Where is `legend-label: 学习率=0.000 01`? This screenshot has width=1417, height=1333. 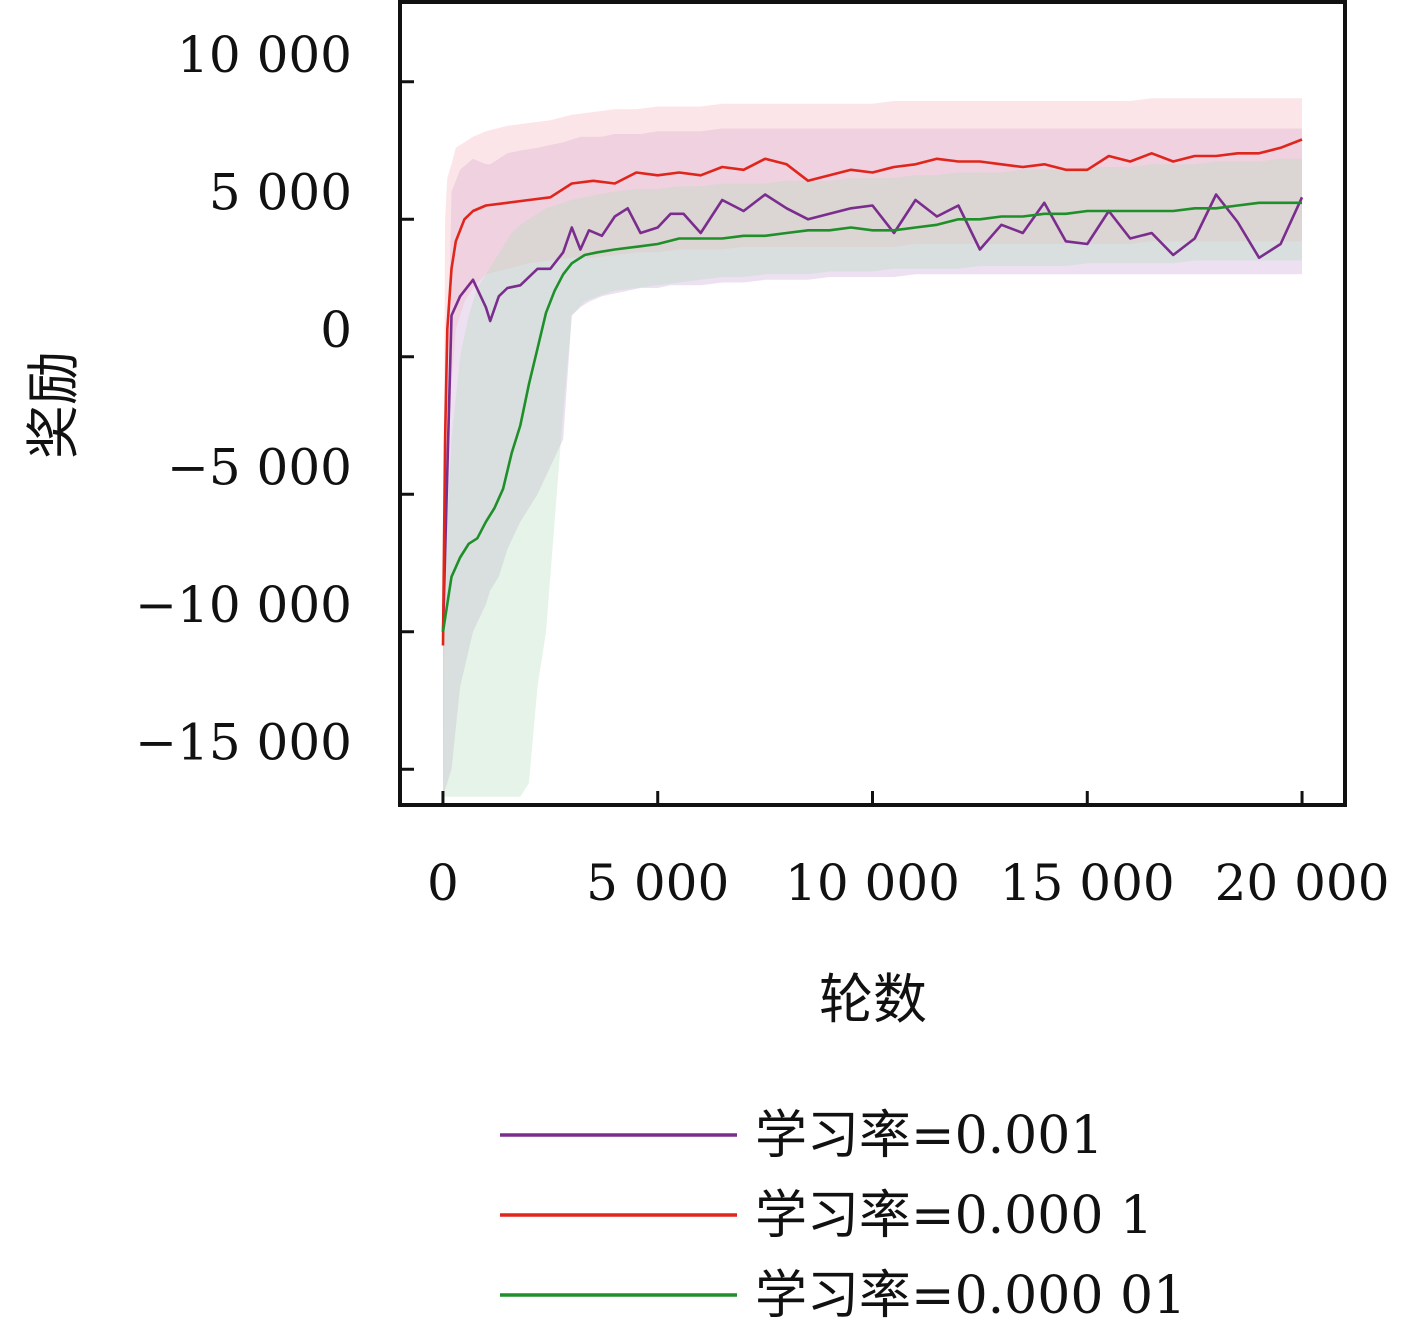 legend-label: 学习率=0.000 01 is located at coordinates (970, 1296).